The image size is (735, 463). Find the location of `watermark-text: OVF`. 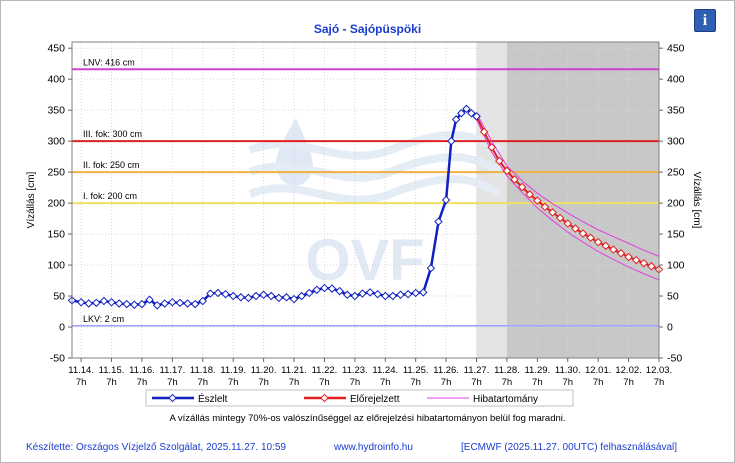

watermark-text: OVF is located at coordinates (364, 260).